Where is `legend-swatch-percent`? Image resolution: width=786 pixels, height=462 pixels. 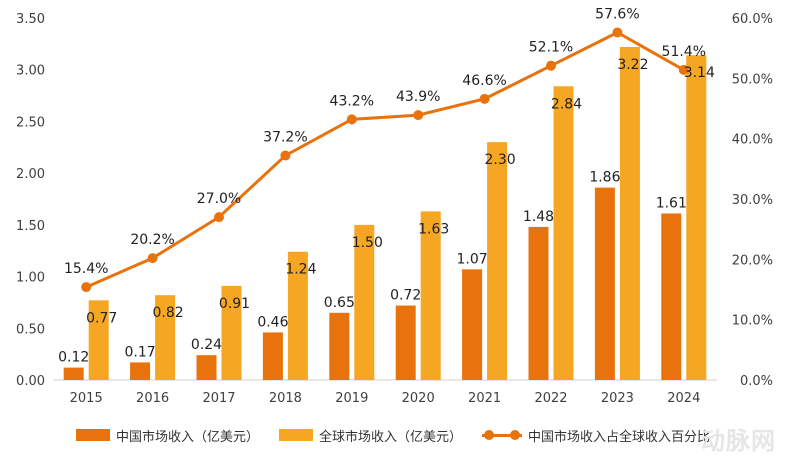 legend-swatch-percent is located at coordinates (502, 435).